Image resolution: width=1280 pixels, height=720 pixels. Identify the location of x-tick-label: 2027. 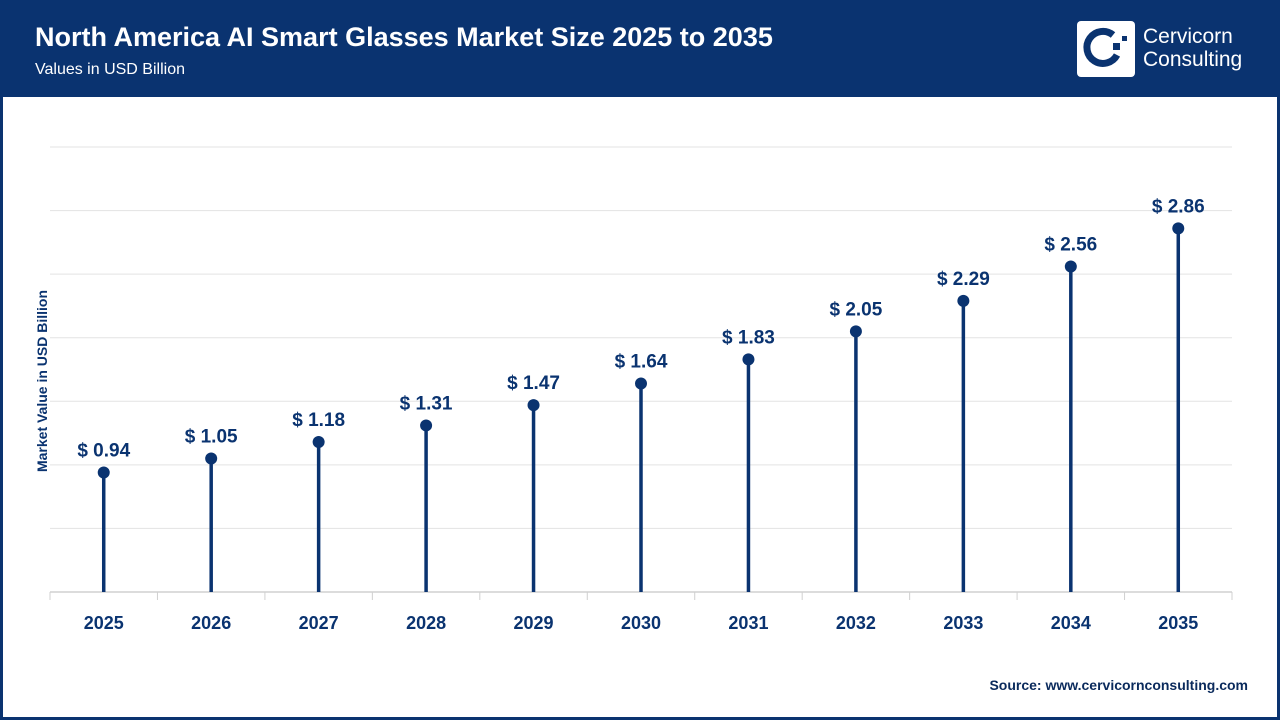
(319, 623).